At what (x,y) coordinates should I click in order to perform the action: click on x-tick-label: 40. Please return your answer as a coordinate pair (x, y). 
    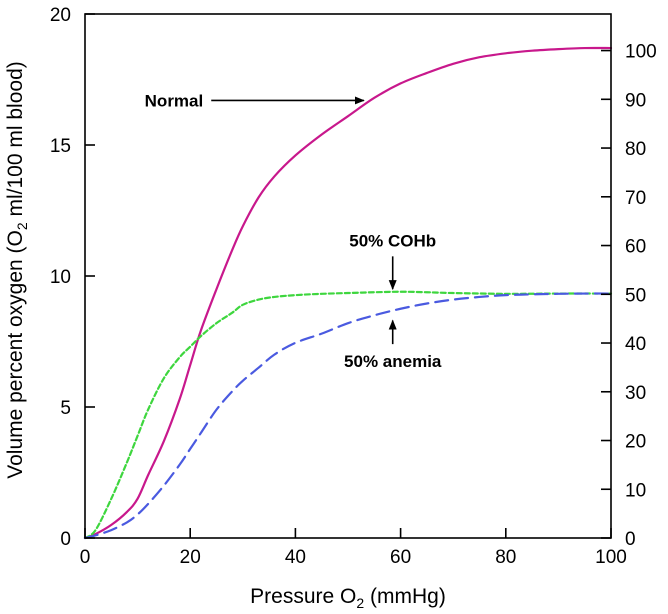
    Looking at the image, I should click on (295, 557).